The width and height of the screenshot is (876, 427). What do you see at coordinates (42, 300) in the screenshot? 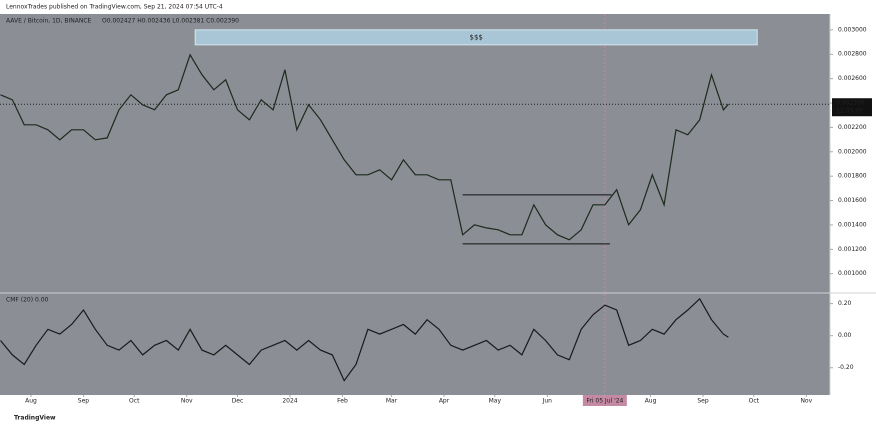
I see `indicator-value: 0.00` at bounding box center [42, 300].